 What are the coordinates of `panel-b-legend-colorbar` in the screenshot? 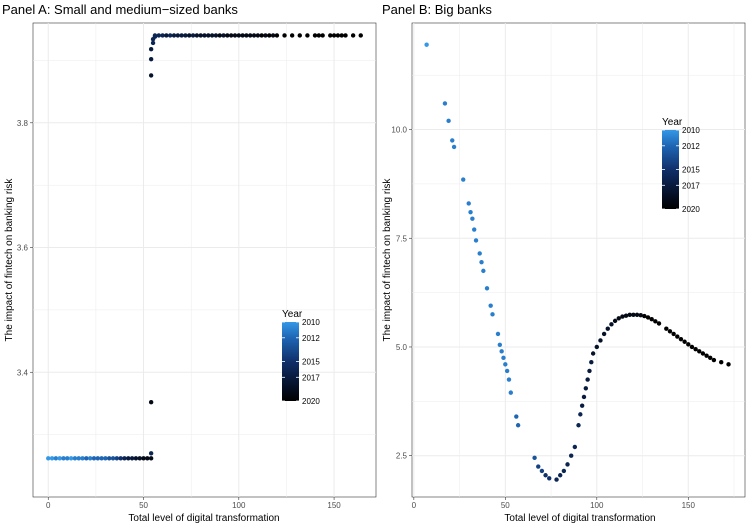 It's located at (670, 169).